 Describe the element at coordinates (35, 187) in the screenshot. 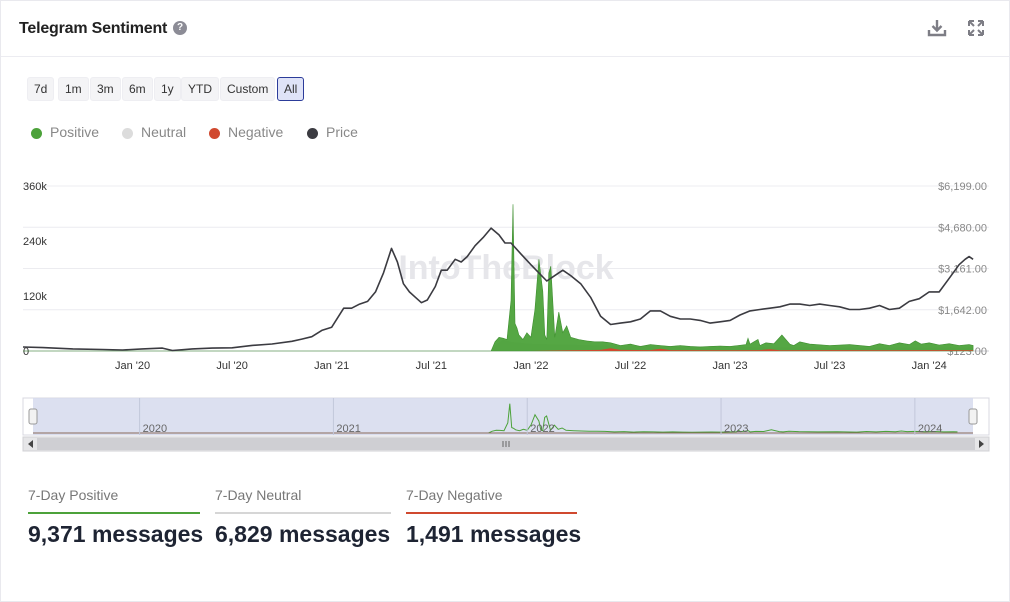

I see `y-left-tick-label: 360k` at that location.